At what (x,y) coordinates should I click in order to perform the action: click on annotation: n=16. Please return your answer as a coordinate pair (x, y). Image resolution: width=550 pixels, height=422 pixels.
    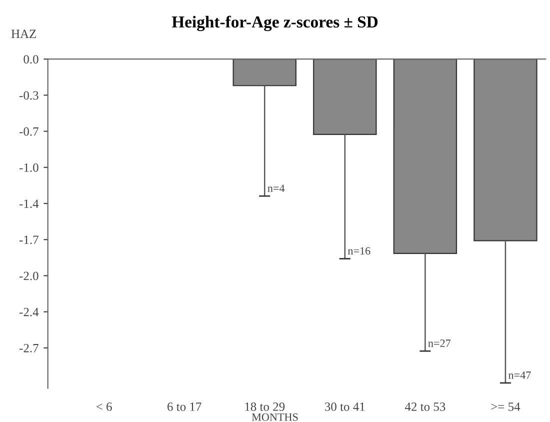
    Looking at the image, I should click on (359, 251).